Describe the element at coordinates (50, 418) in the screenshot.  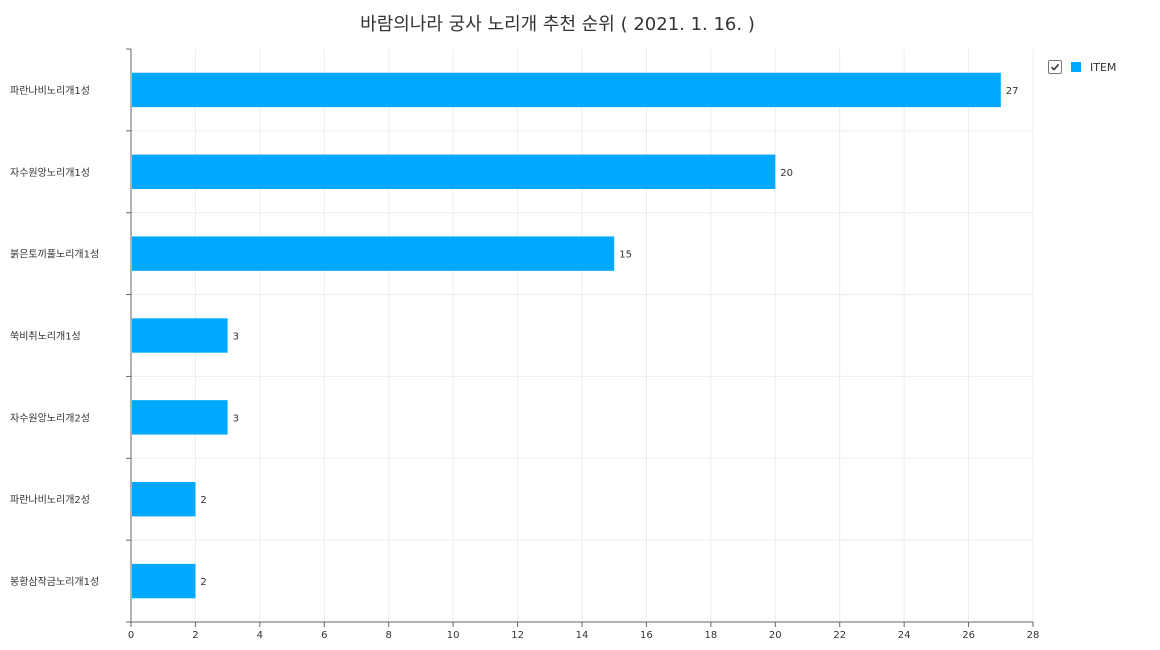
I see `category-label: 자수원앙노리개2성` at that location.